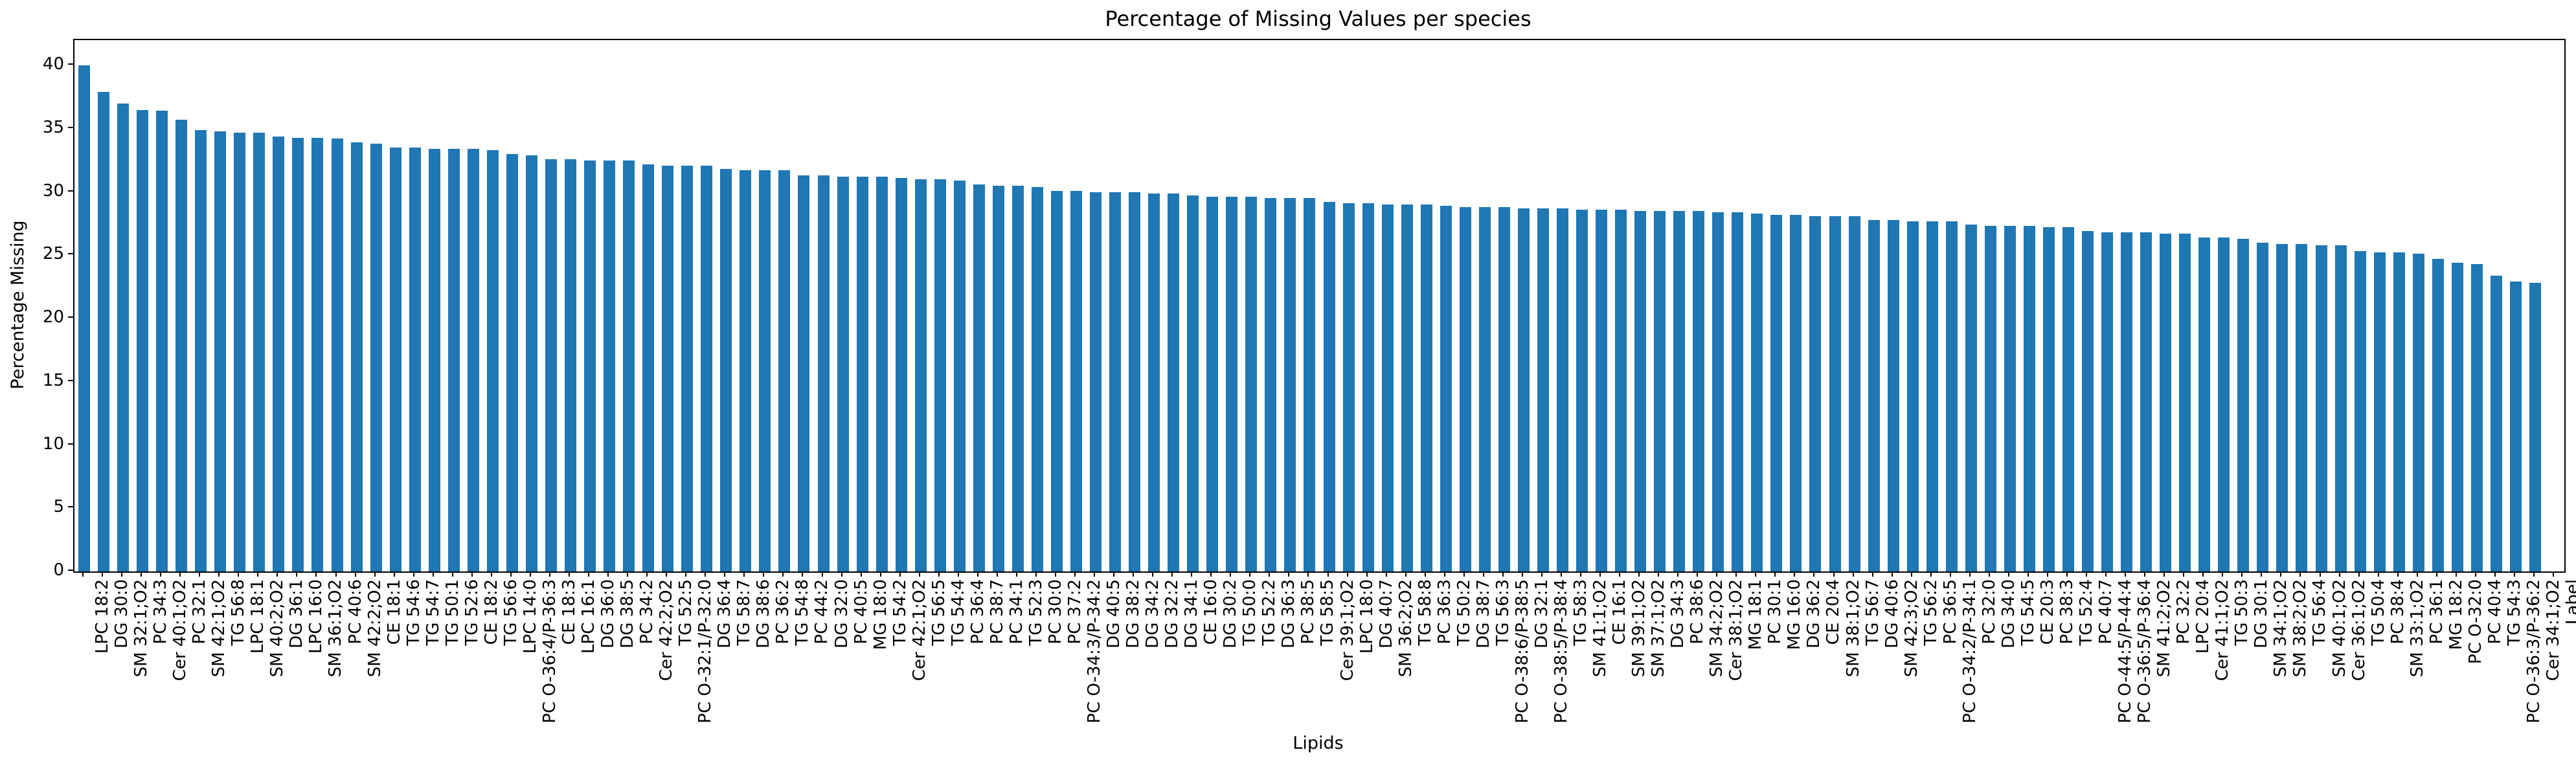  What do you see at coordinates (58, 570) in the screenshot?
I see `y-tick-label: 0` at bounding box center [58, 570].